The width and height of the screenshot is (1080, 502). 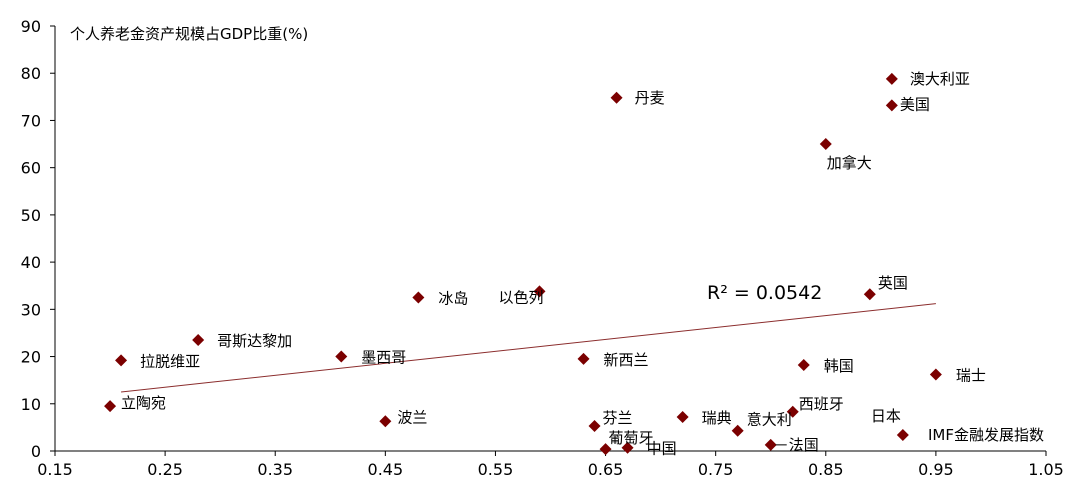 What do you see at coordinates (55, 469) in the screenshot?
I see `x-tick-label: 0.15` at bounding box center [55, 469].